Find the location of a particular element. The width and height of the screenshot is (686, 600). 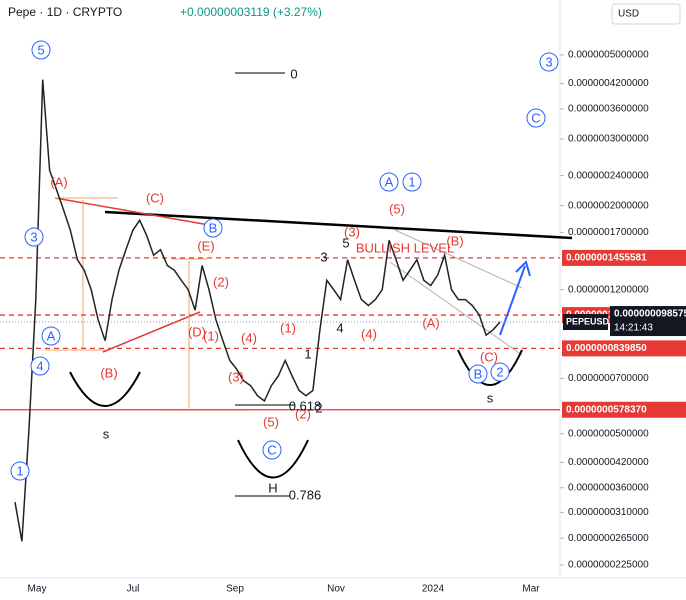

wave-label: (5) is located at coordinates (271, 421).